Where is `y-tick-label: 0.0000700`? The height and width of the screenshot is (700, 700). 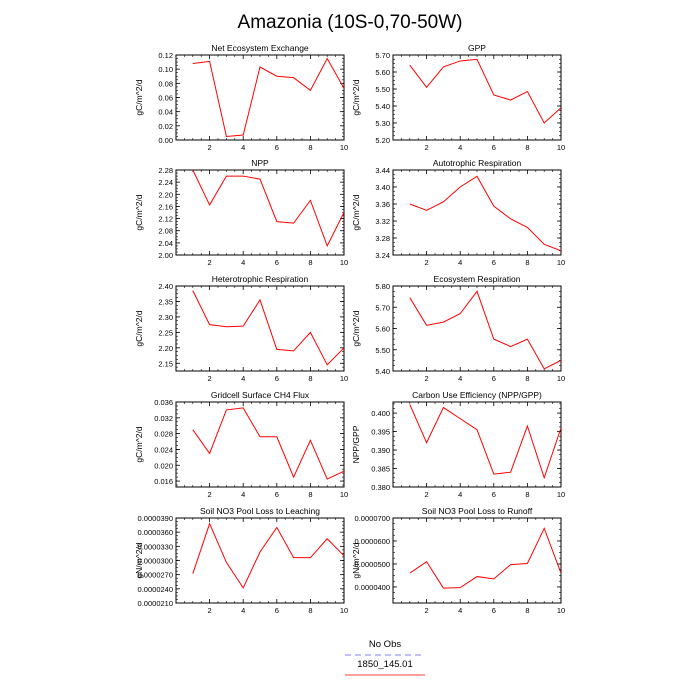
y-tick-label: 0.0000700 is located at coordinates (372, 518).